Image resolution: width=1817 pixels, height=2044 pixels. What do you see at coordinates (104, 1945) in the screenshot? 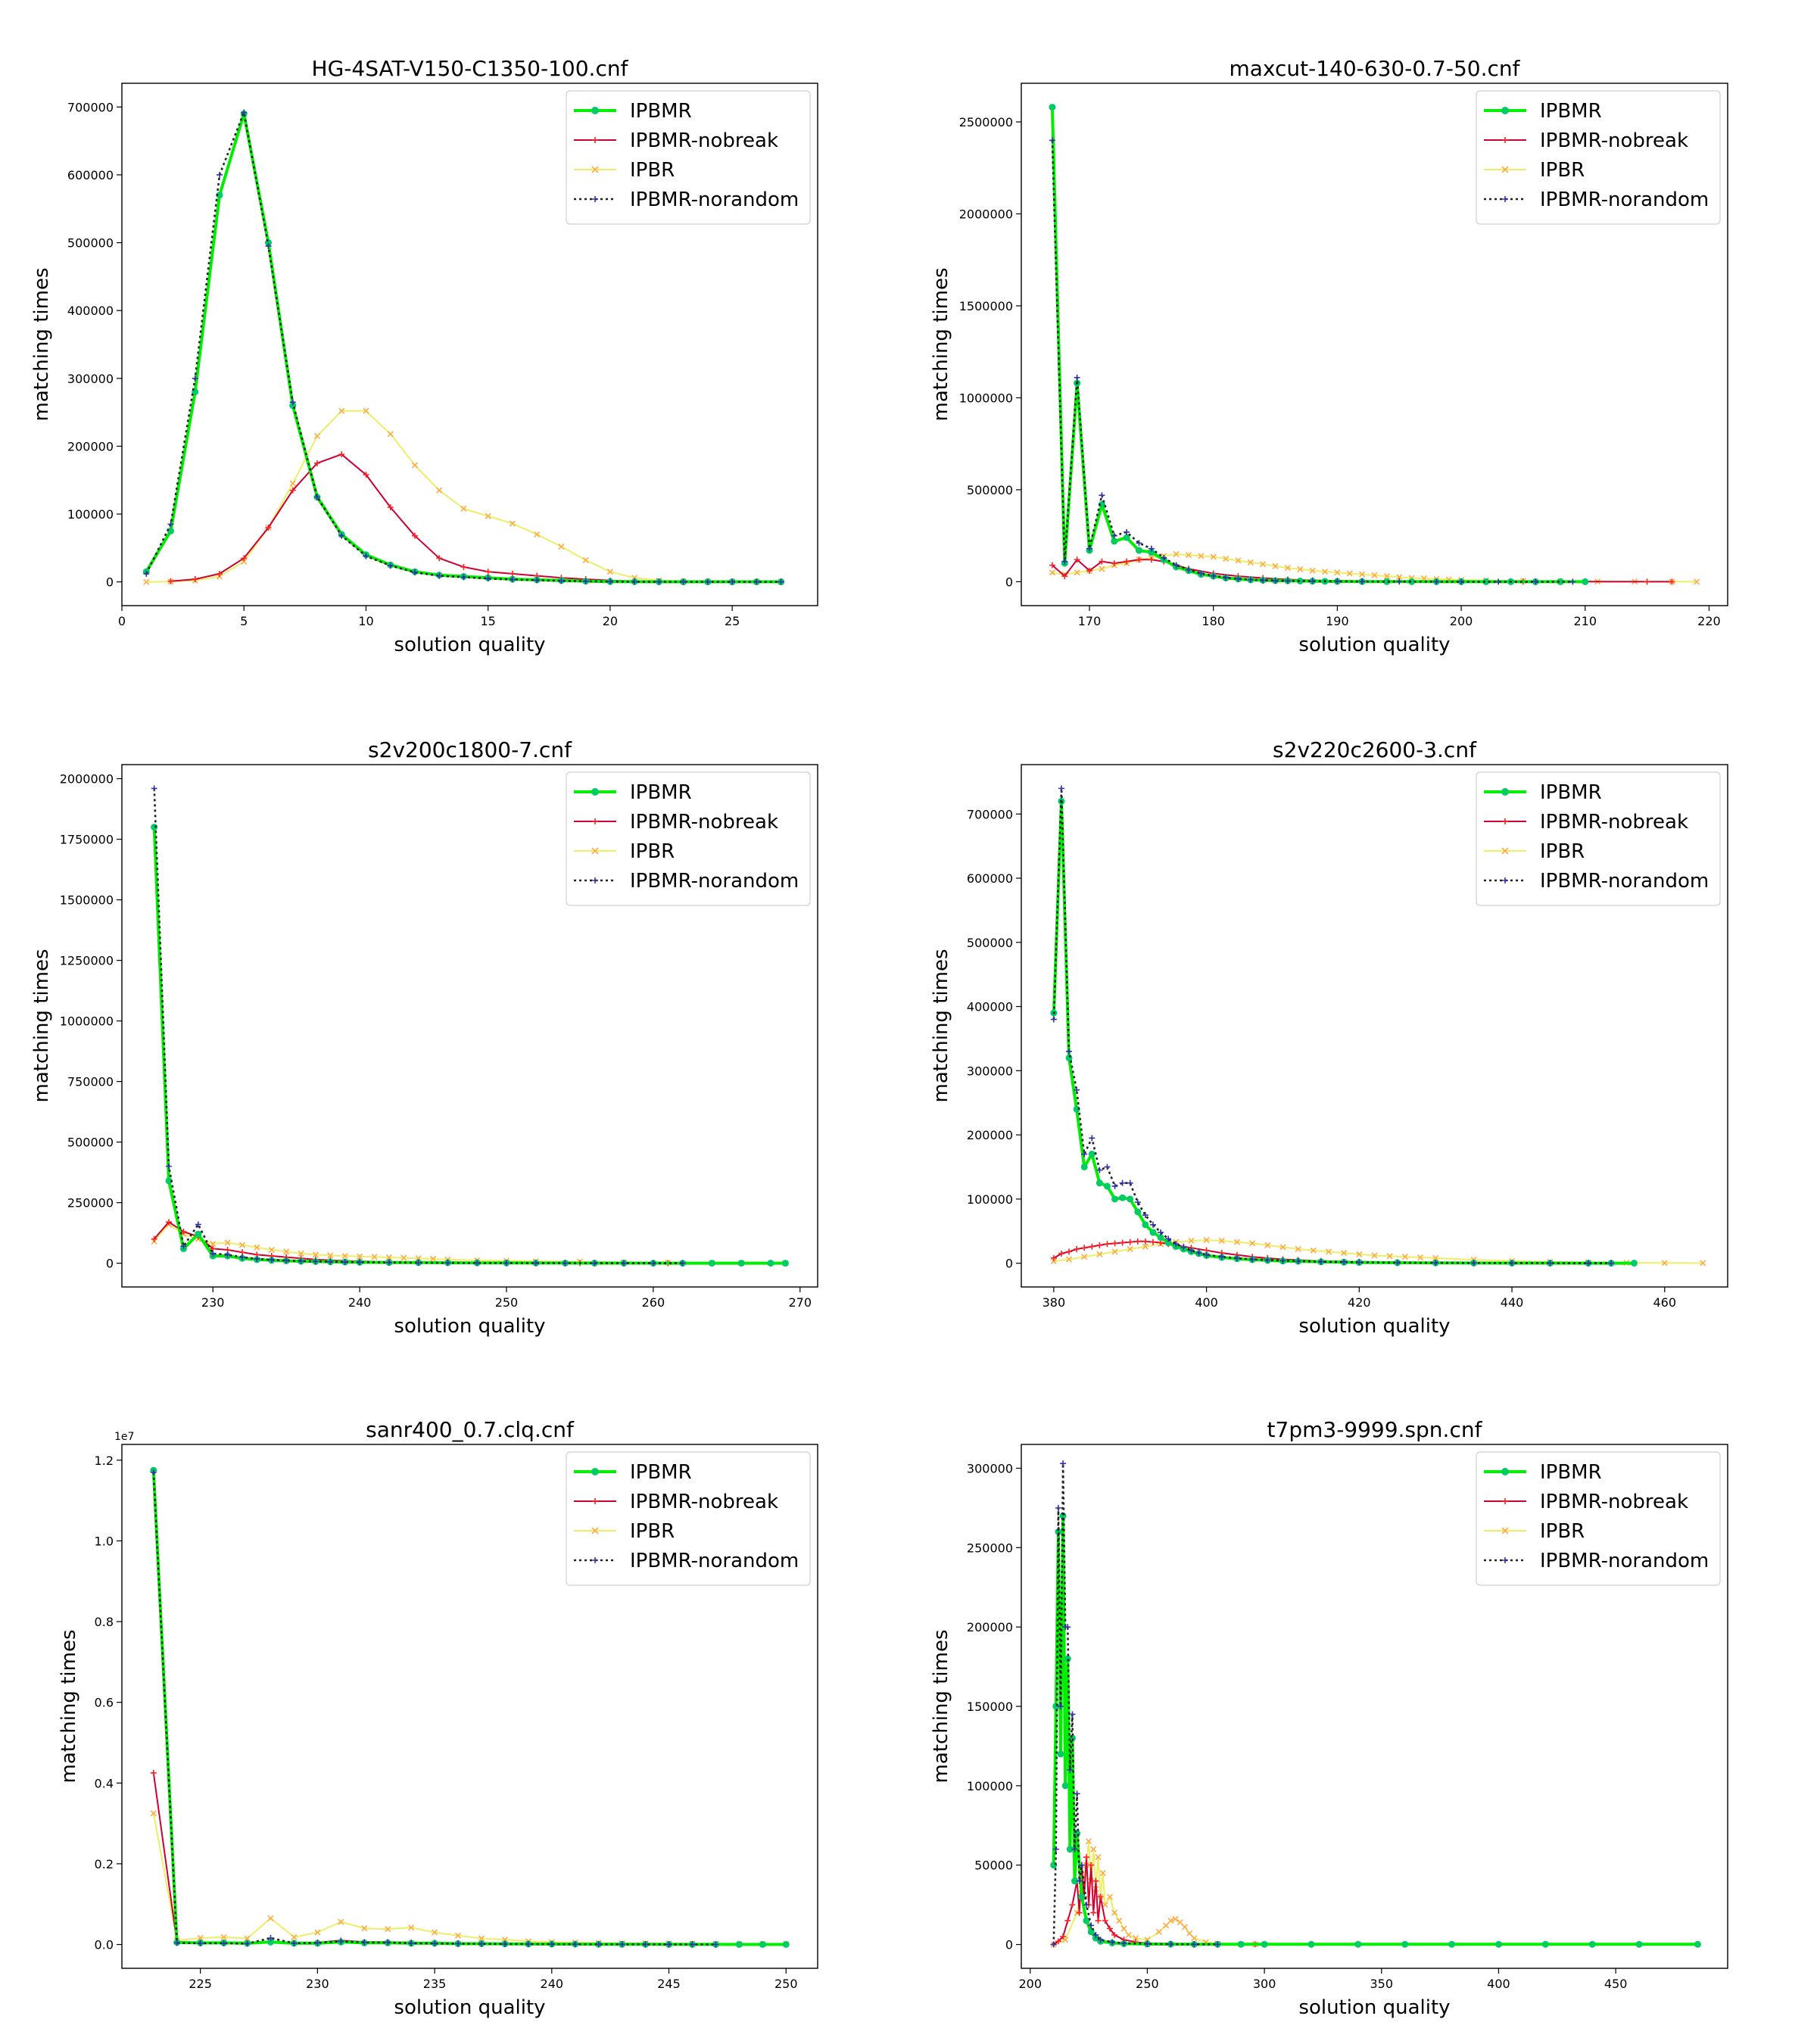
I see `y-tick-label: 0.0` at bounding box center [104, 1945].